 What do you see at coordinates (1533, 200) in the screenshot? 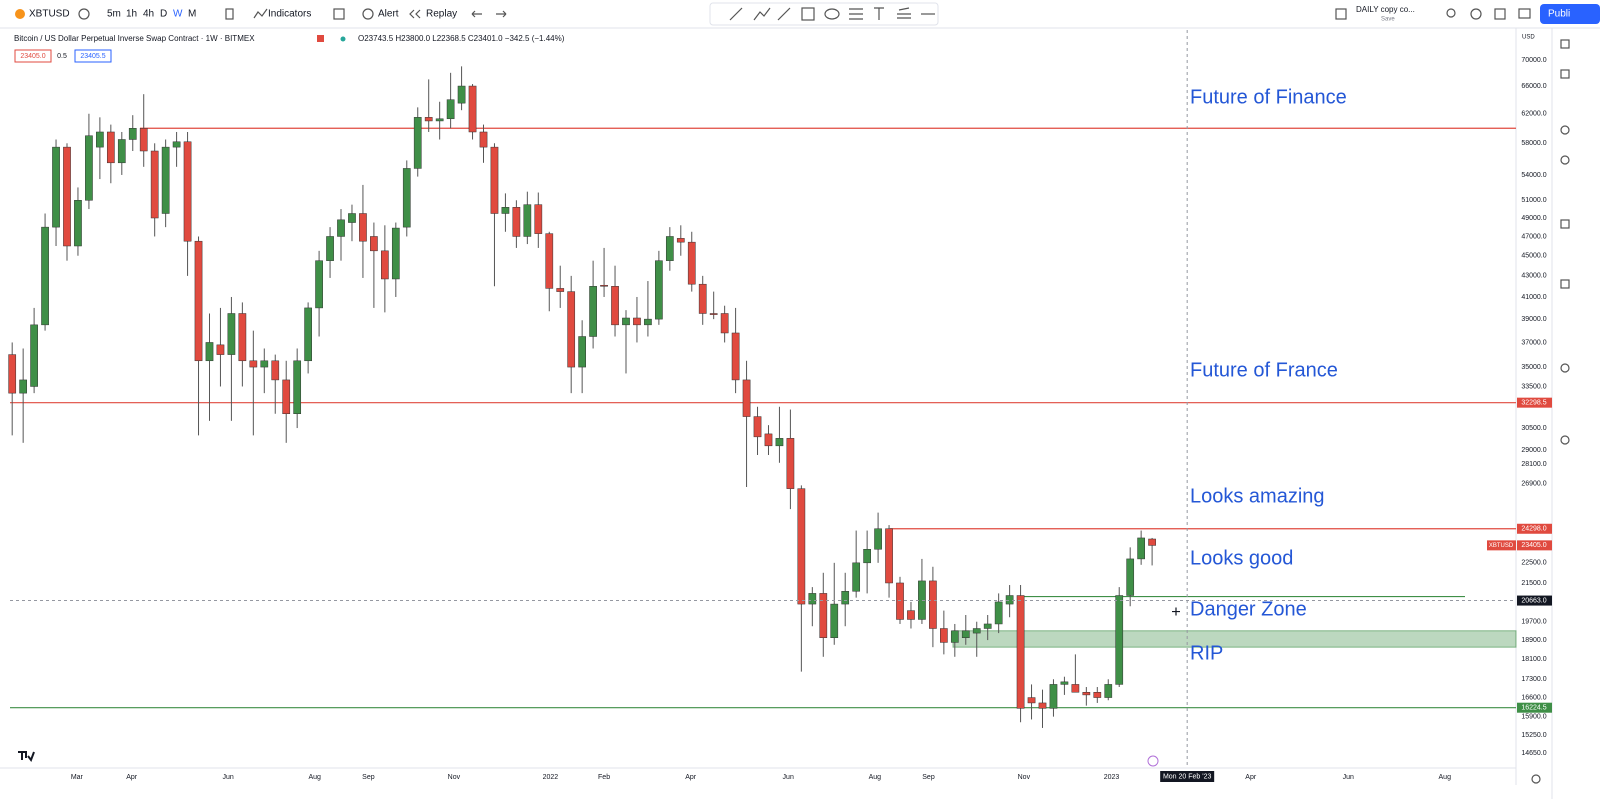
I see `y-tick-label: 51000.0` at bounding box center [1533, 200].